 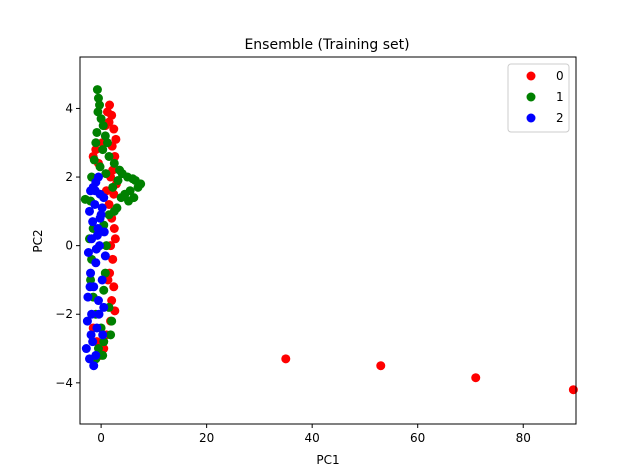 What do you see at coordinates (69, 177) in the screenshot?
I see `y-tick-label: 2` at bounding box center [69, 177].